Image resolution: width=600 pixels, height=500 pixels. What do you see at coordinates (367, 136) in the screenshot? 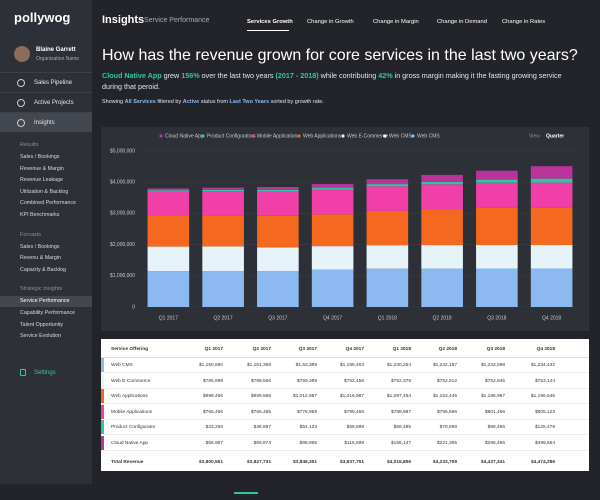
I see `legend-label: Web E-Commerce` at bounding box center [367, 136].